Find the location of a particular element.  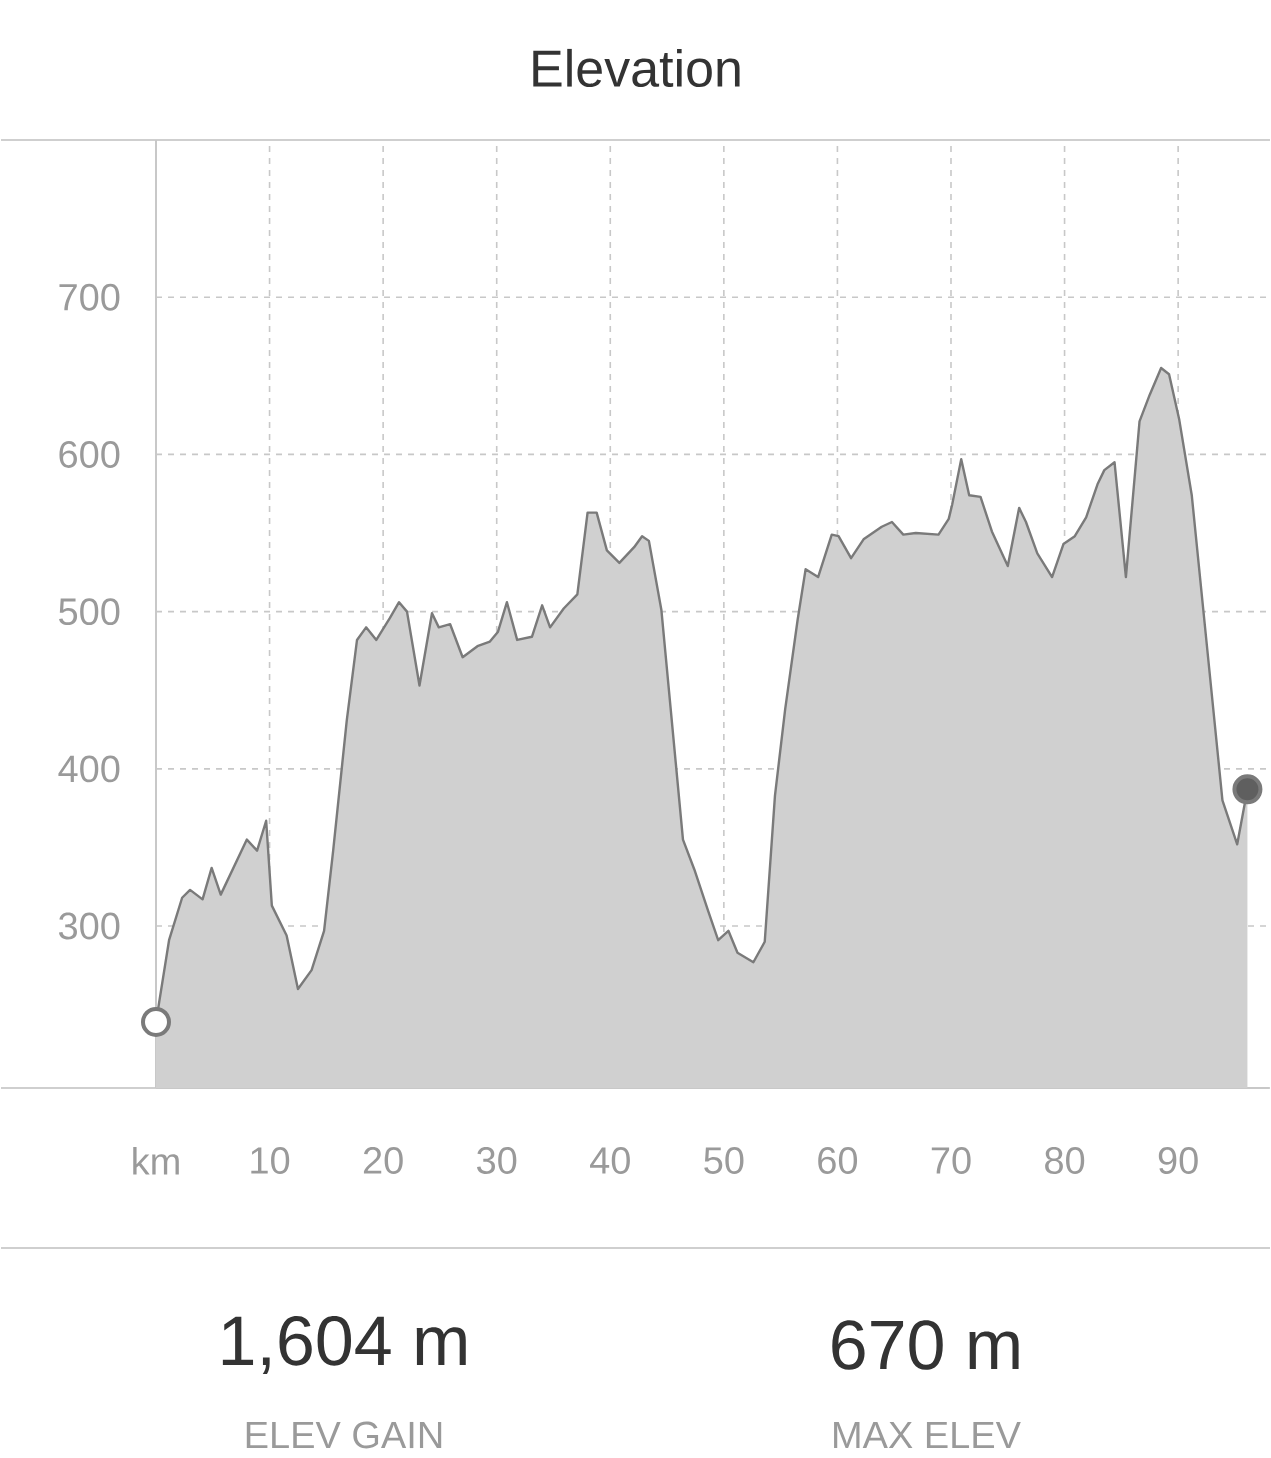

y-tick-label: 400 is located at coordinates (89, 769).